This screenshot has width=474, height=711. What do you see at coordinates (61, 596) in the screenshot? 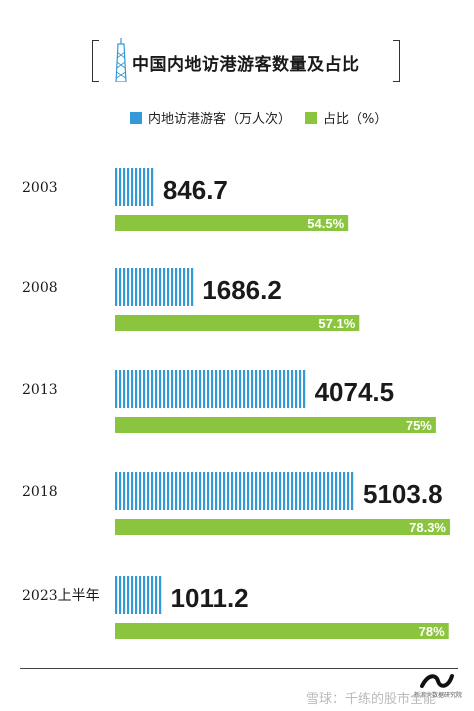
I see `category-label: 2023上半年` at bounding box center [61, 596].